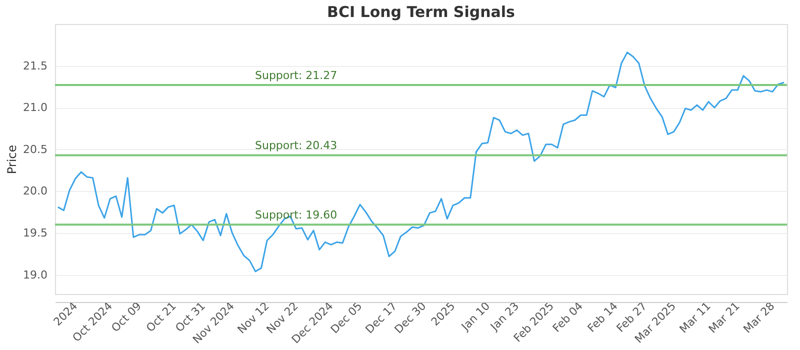 The height and width of the screenshot is (350, 800). I want to click on y-tick-label: 20.5, so click(35, 149).